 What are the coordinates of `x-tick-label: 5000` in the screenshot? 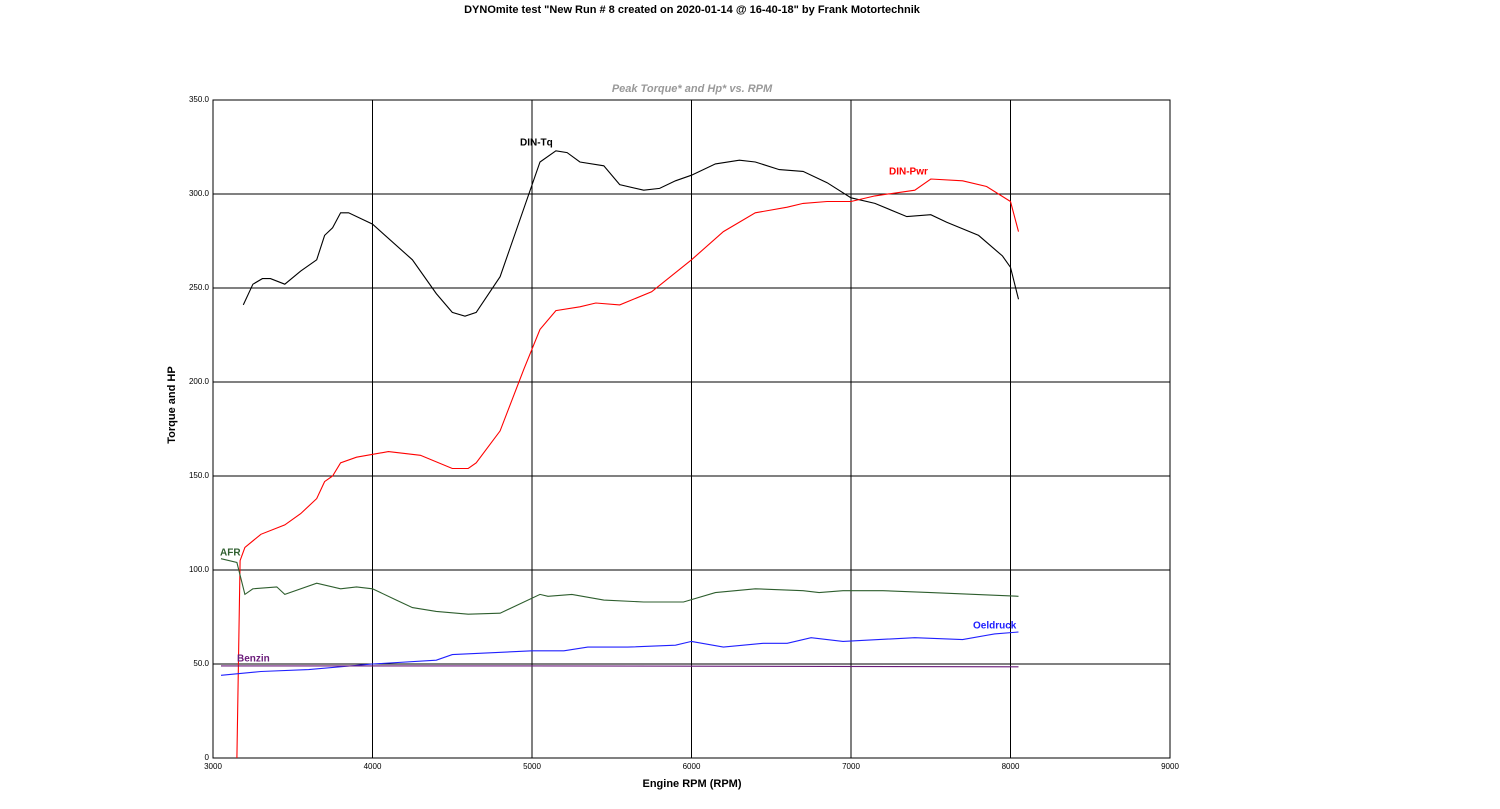 It's located at (532, 766).